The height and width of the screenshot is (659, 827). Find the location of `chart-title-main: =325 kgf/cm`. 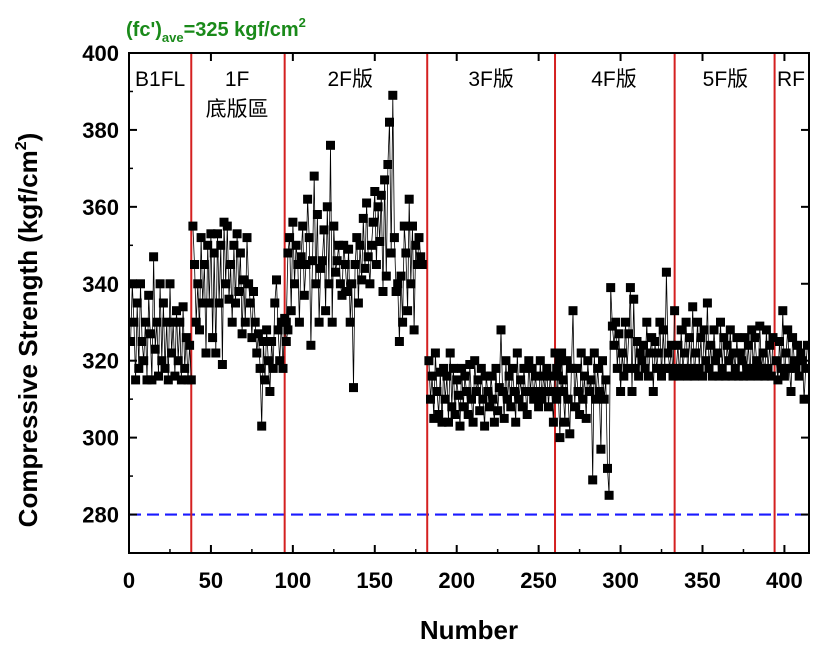

chart-title-main: =325 kgf/cm is located at coordinates (241, 30).